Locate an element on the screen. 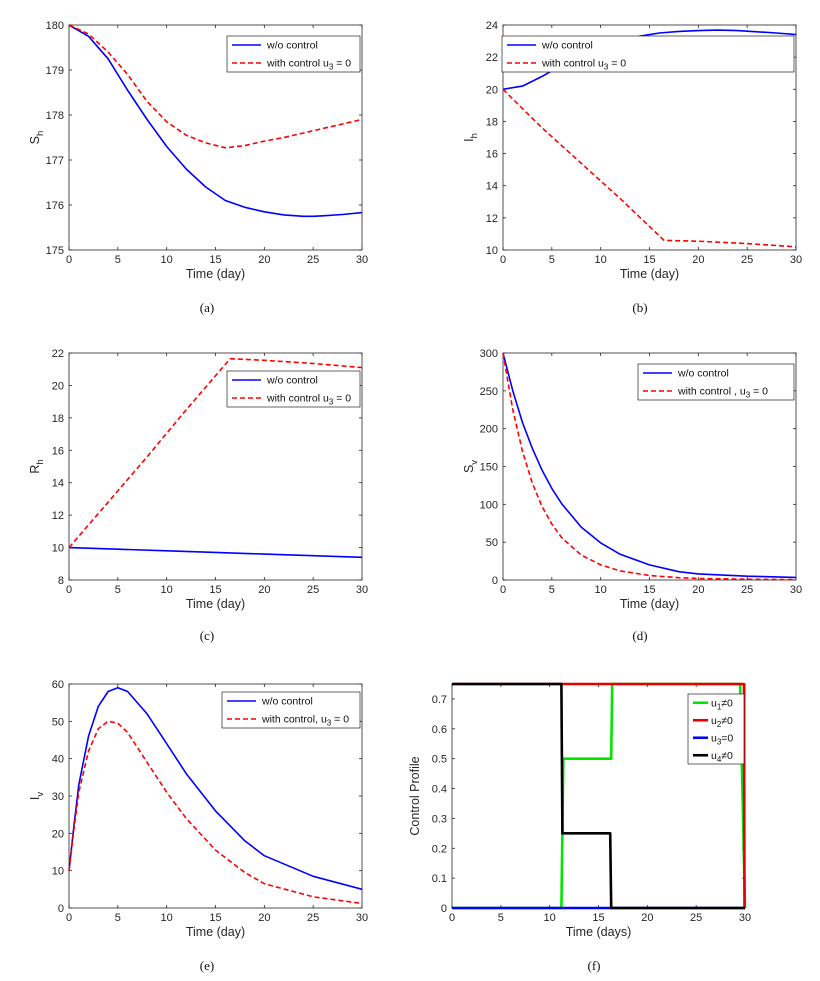 This screenshot has height=981, width=820. y-tick-label: 22 is located at coordinates (492, 58).